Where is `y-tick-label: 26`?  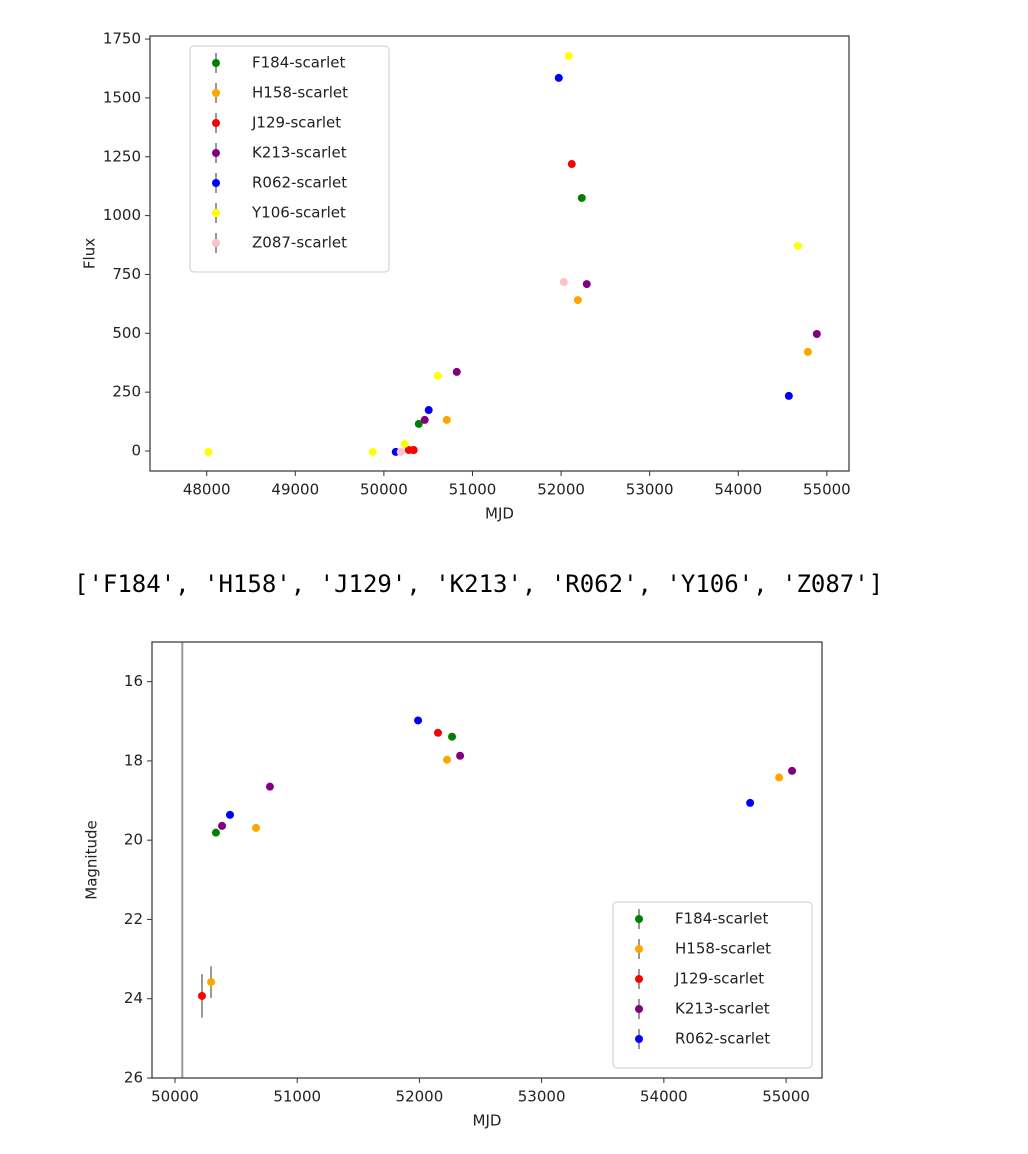 y-tick-label: 26 is located at coordinates (133, 1078).